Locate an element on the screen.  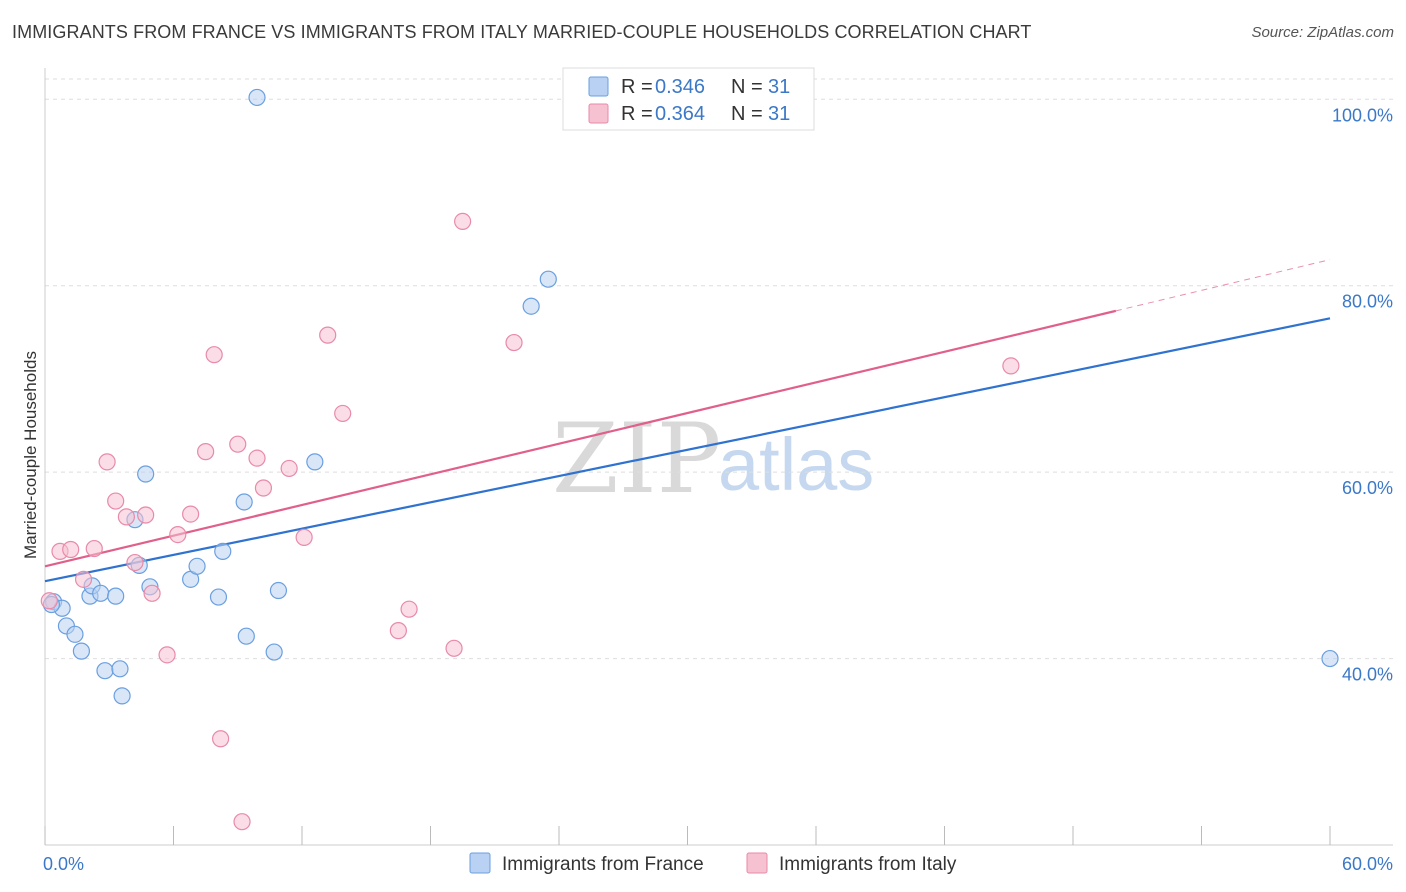
legend-france-label: Immigrants from France is located at coordinates (603, 864).